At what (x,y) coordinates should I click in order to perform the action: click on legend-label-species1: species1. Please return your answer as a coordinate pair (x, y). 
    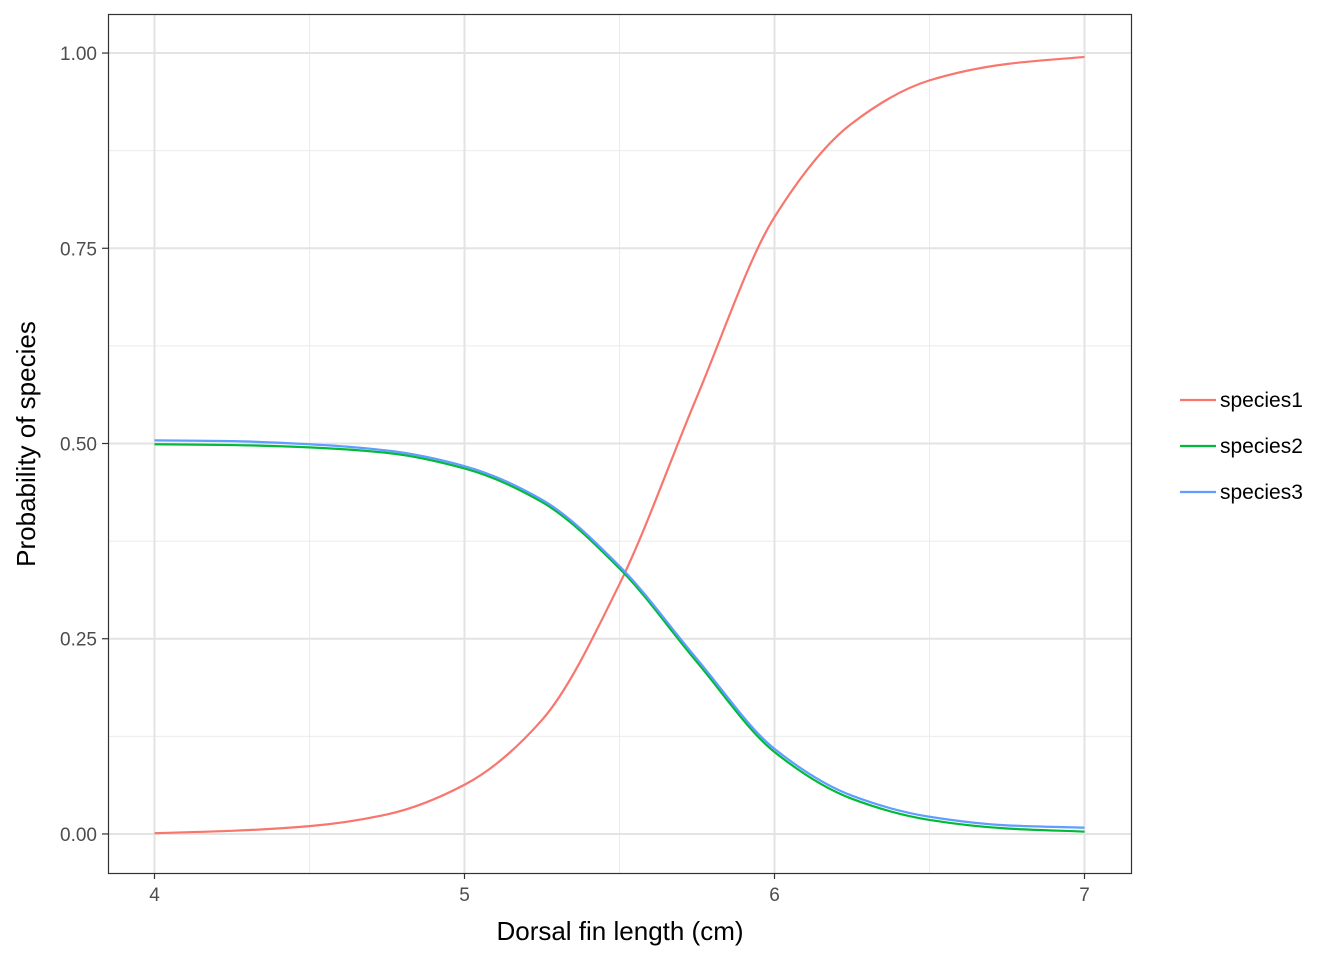
    Looking at the image, I should click on (1261, 400).